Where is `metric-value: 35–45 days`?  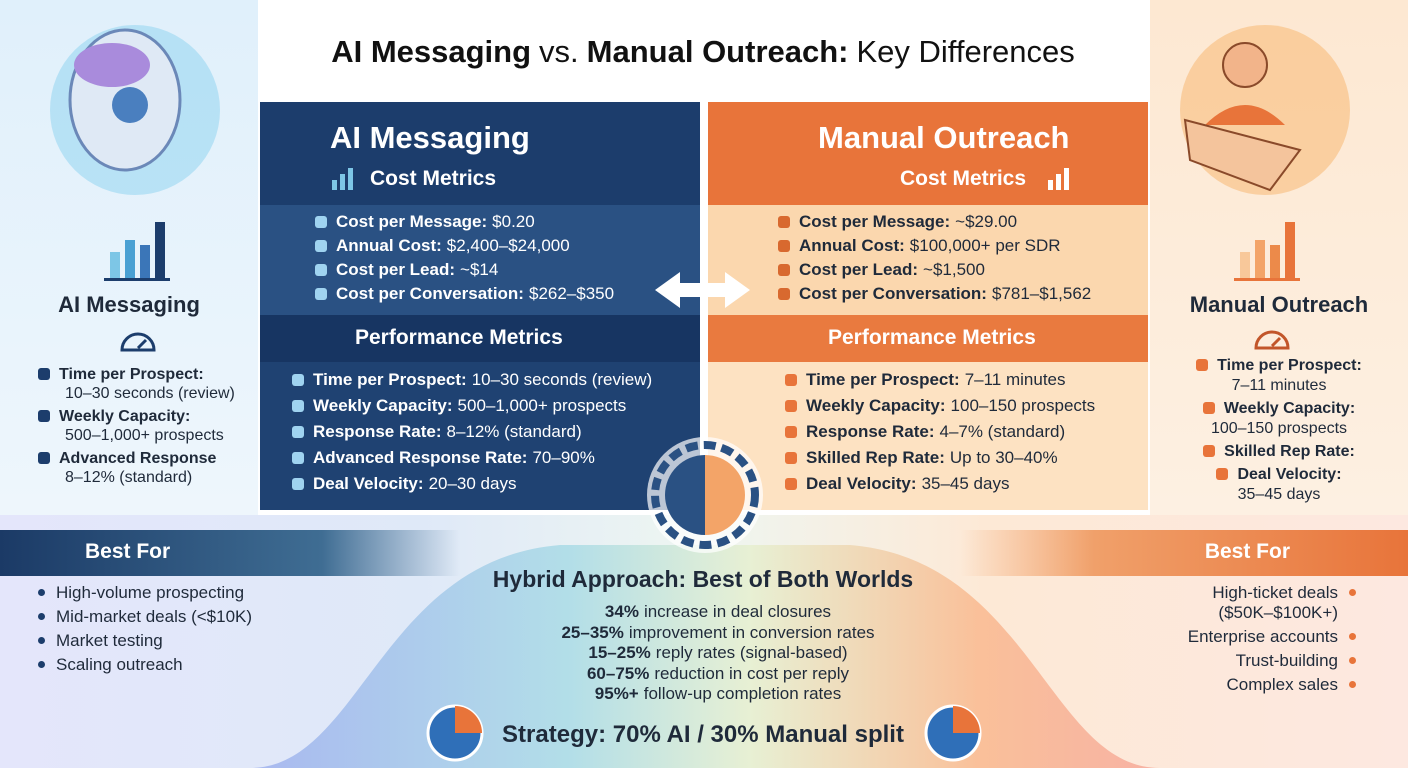
metric-value: 35–45 days is located at coordinates (965, 483).